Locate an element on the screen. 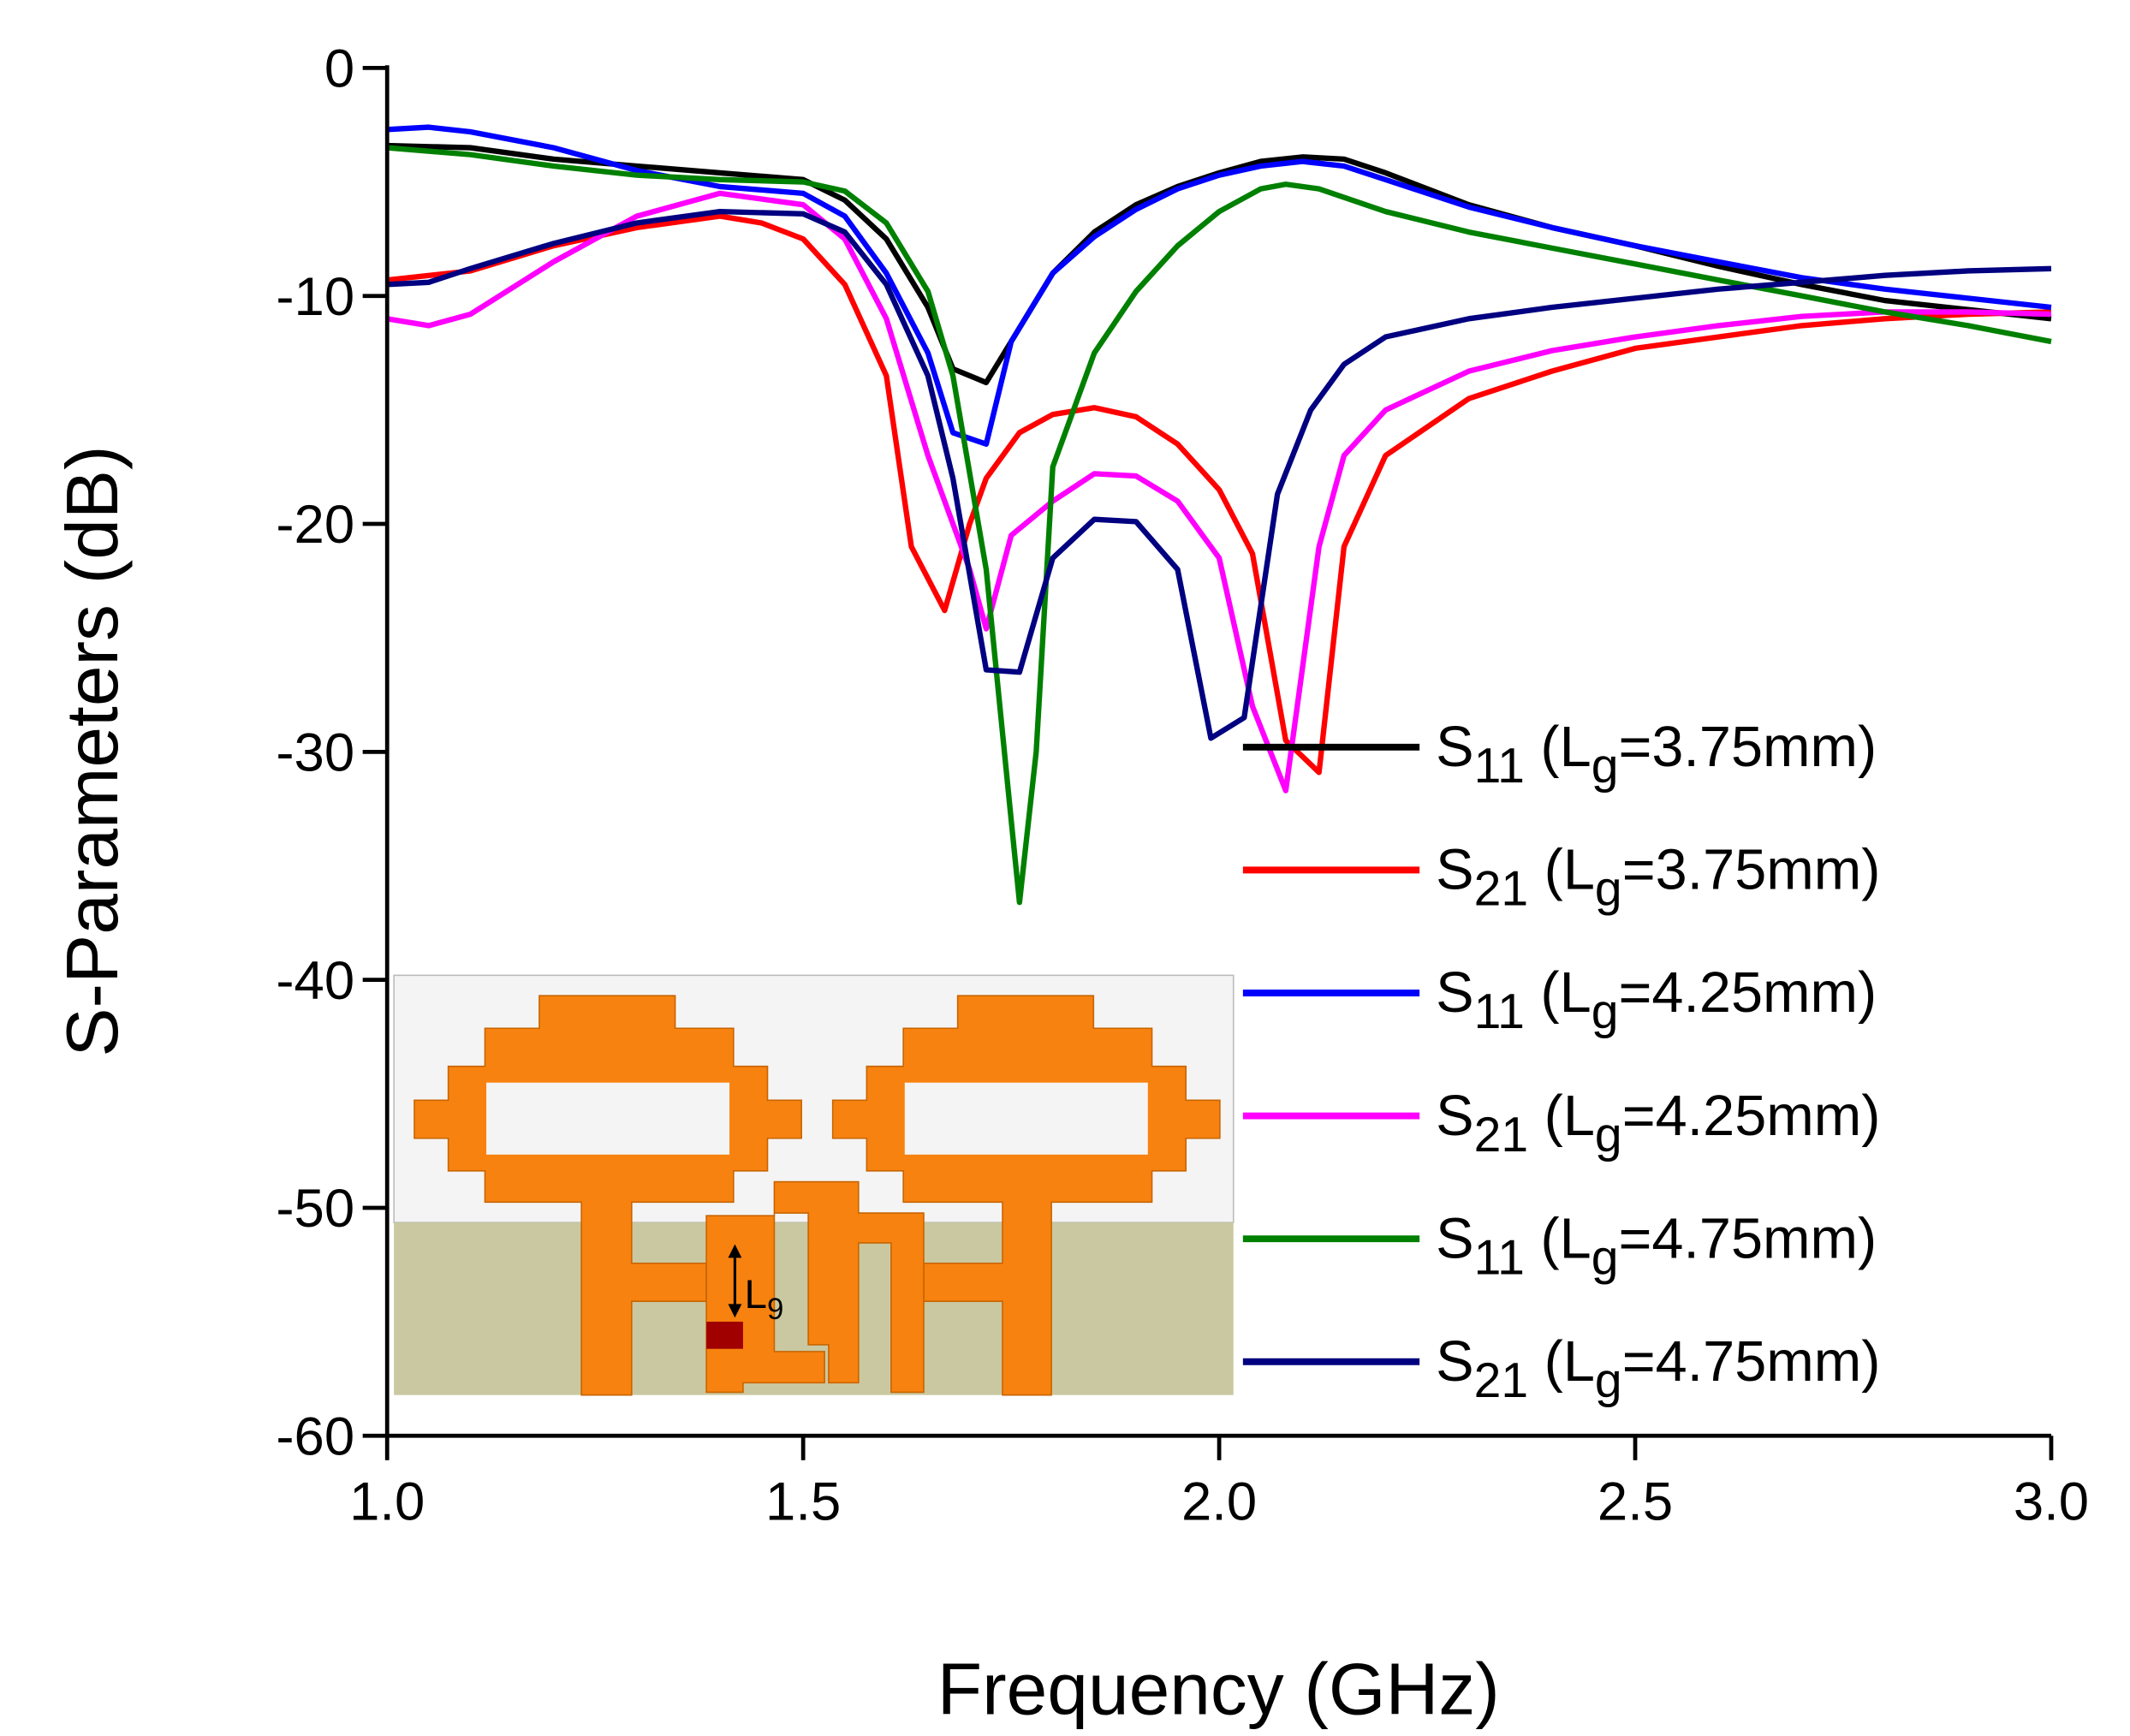 The height and width of the screenshot is (1736, 2130). x-tick-label: 1.5 is located at coordinates (803, 1502).